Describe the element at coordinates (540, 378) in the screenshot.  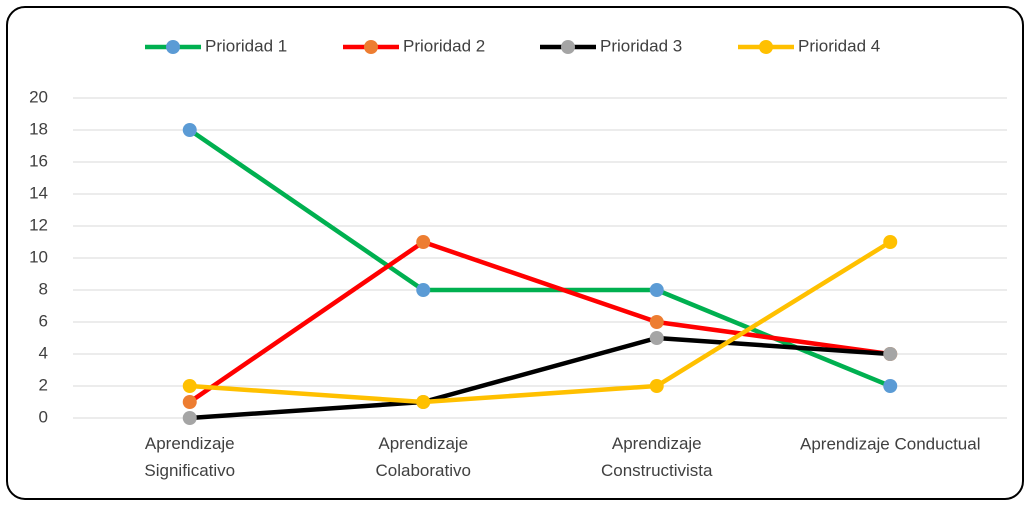
I see `line` at that location.